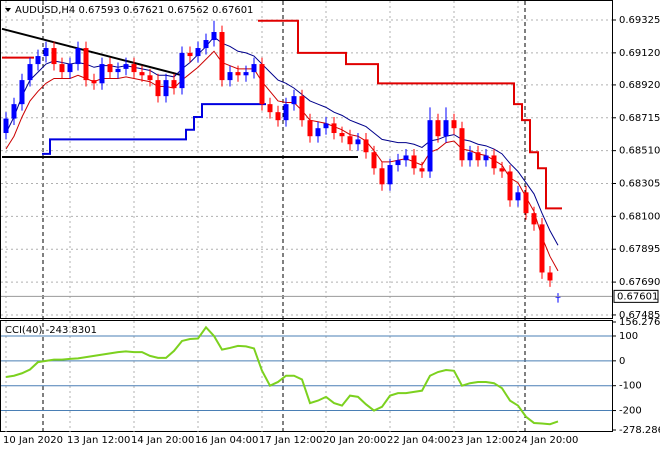 The width and height of the screenshot is (660, 450). I want to click on y-tick-label: 0.68715, so click(639, 118).